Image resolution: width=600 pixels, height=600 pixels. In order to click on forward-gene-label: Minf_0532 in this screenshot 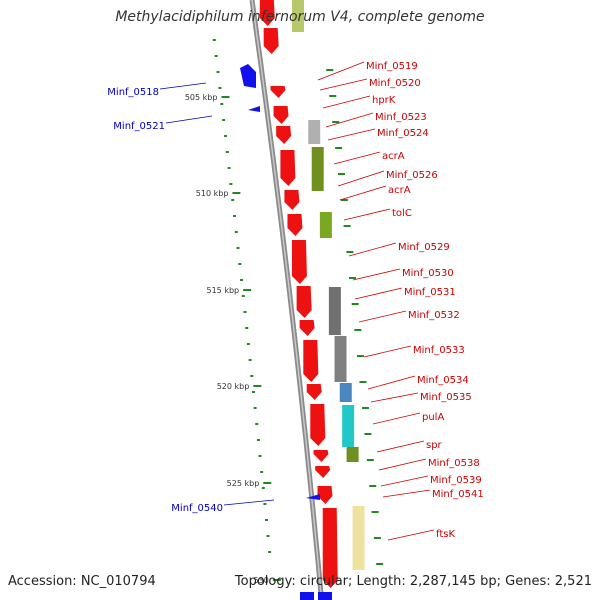, I will do `click(434, 315)`.